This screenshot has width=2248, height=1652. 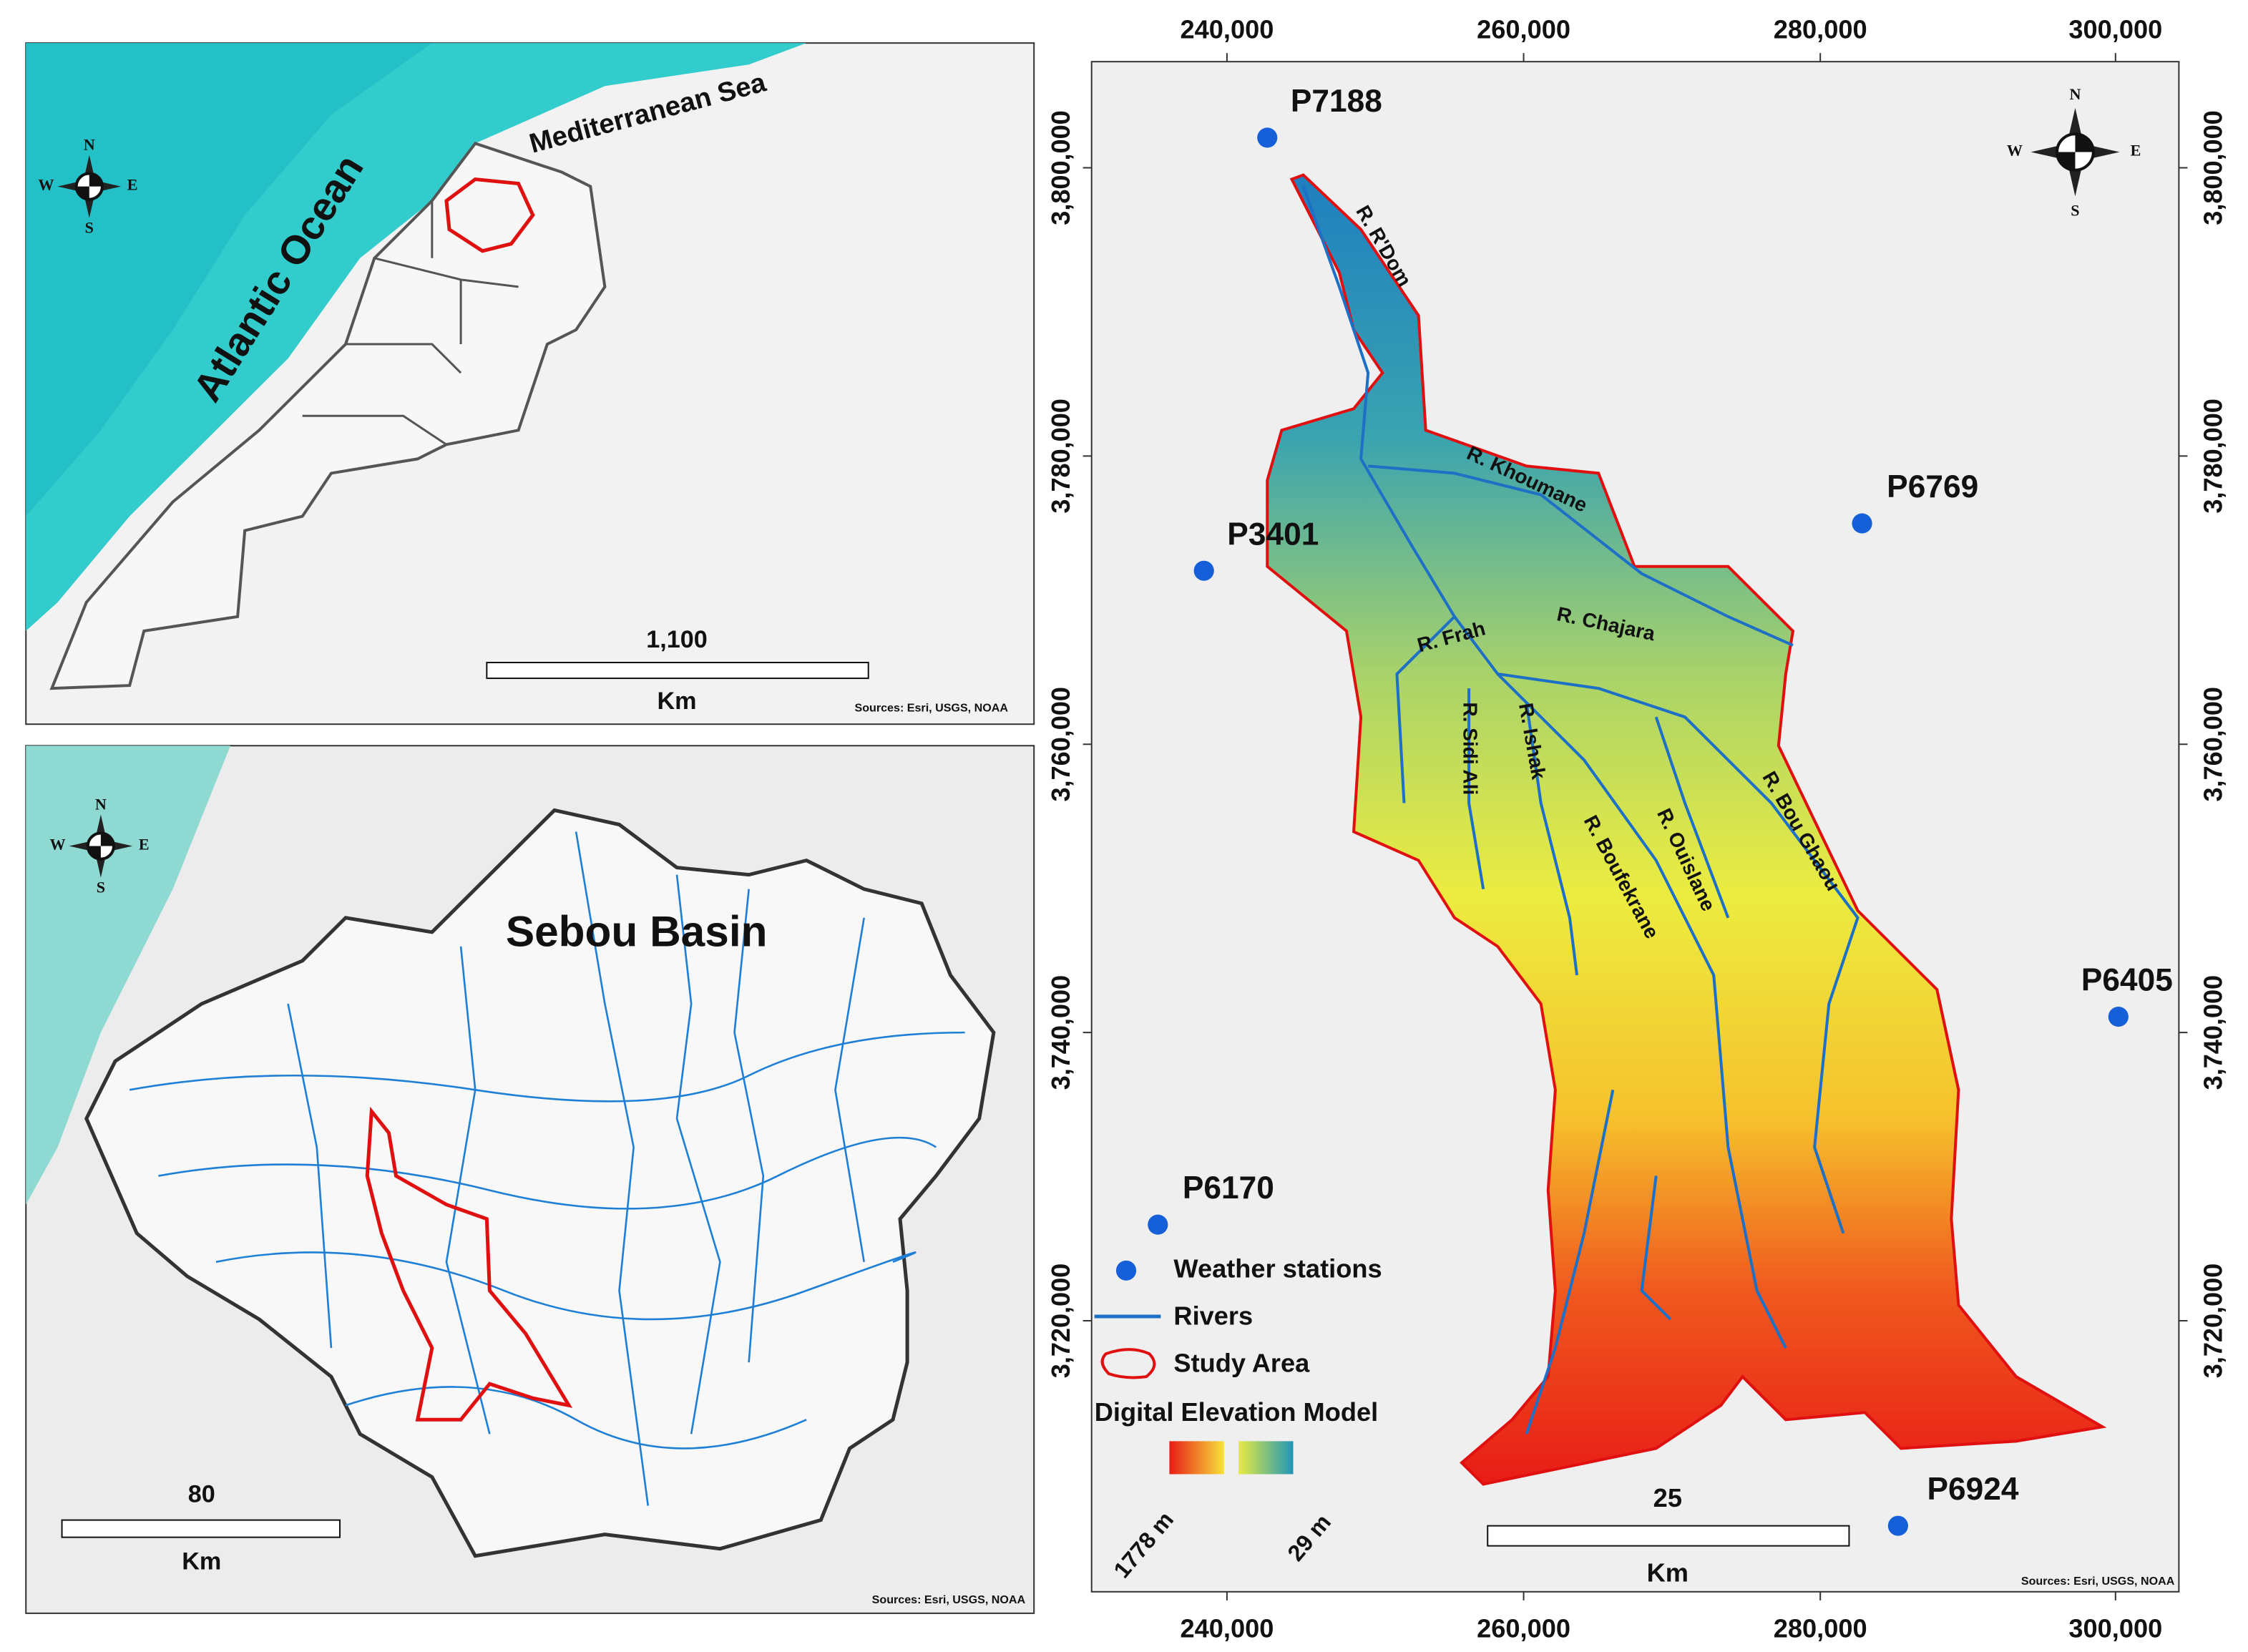 I want to click on station-label: P7188, so click(x=1336, y=101).